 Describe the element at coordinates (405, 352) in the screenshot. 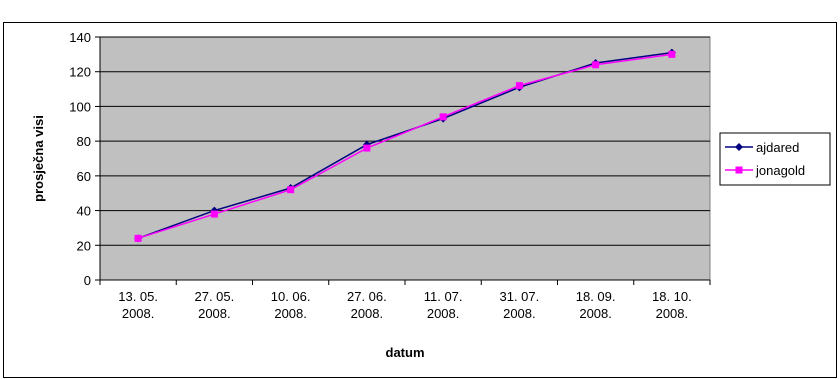

I see `x-axis-title: datum` at that location.